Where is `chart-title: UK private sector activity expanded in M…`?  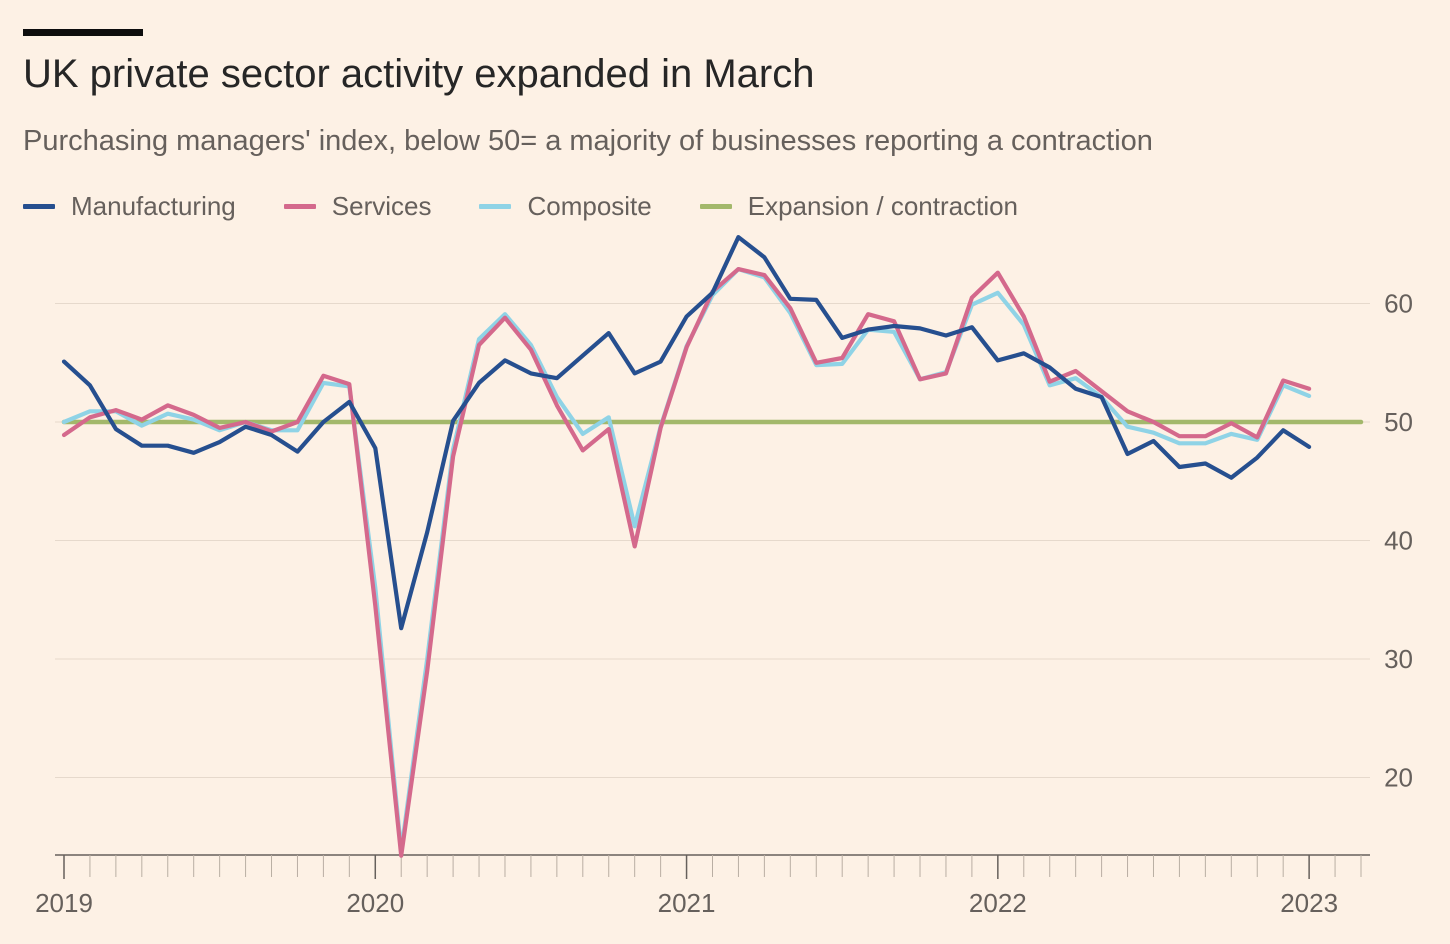 chart-title: UK private sector activity expanded in M… is located at coordinates (419, 74).